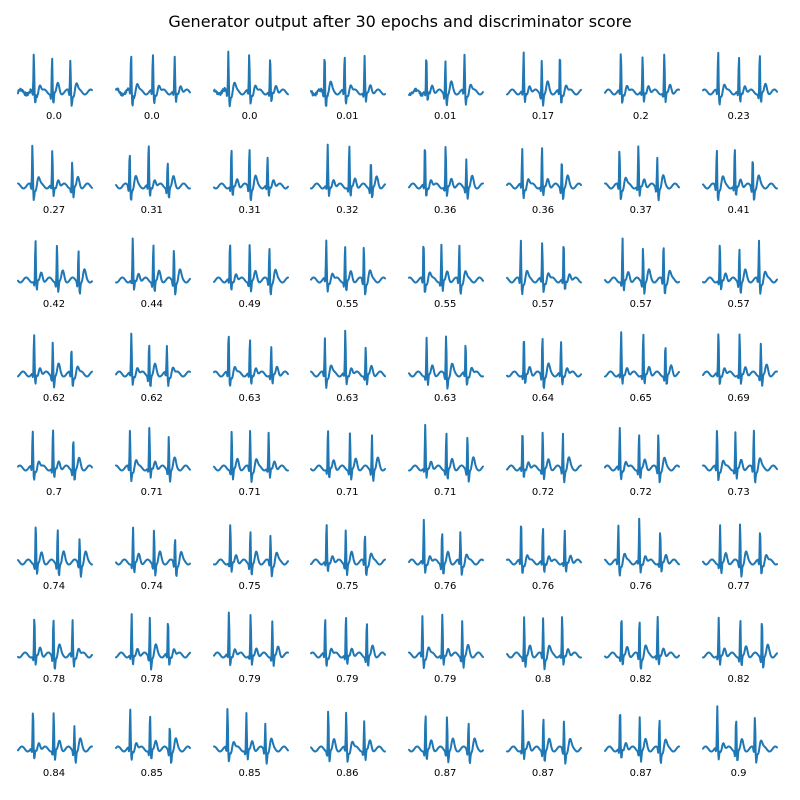 This screenshot has height=800, width=800. I want to click on waveform-panel: 0.49, so click(250, 268).